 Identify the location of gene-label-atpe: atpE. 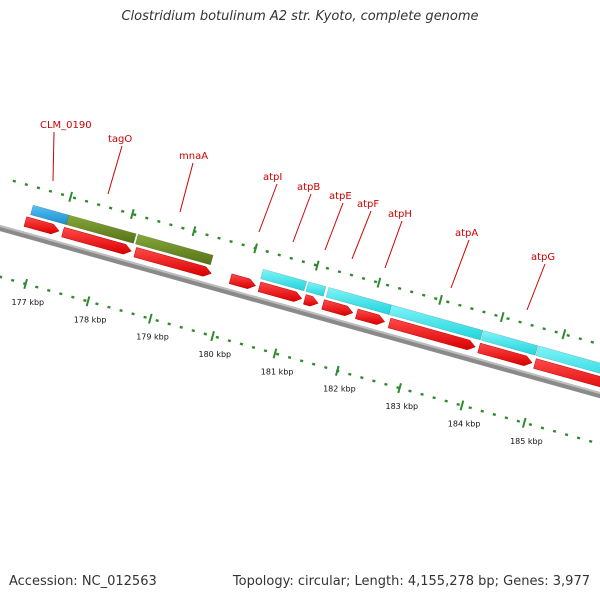
(340, 196).